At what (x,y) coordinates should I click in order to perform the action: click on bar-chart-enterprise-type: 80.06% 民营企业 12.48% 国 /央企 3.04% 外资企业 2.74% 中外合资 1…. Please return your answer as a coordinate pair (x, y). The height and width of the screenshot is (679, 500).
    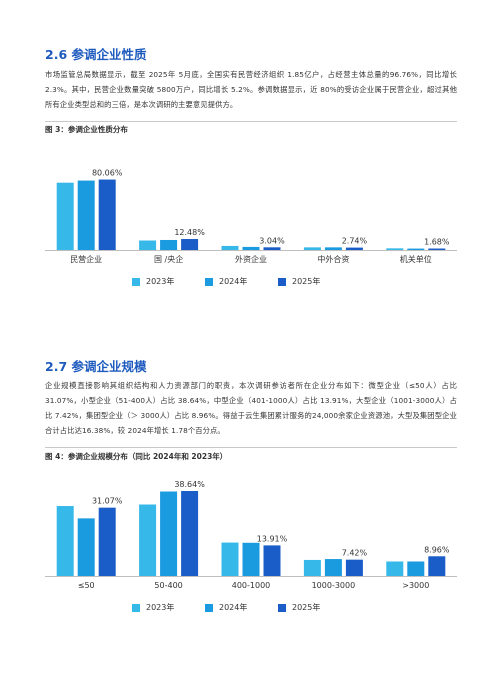
    Looking at the image, I should click on (251, 216).